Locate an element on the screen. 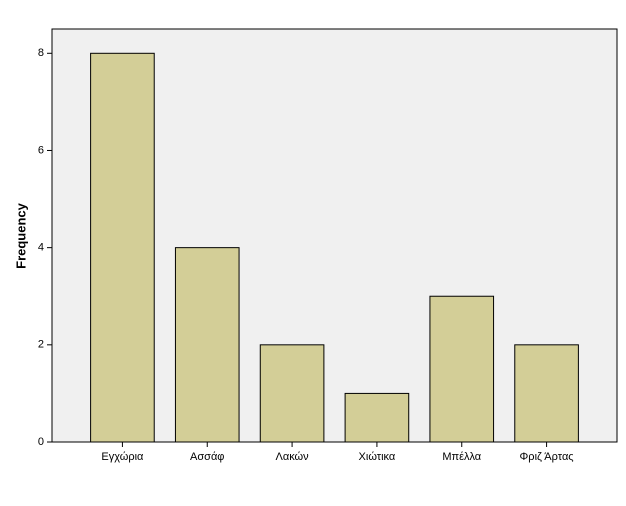  x-tick-label: Μπέλλα is located at coordinates (461, 457).